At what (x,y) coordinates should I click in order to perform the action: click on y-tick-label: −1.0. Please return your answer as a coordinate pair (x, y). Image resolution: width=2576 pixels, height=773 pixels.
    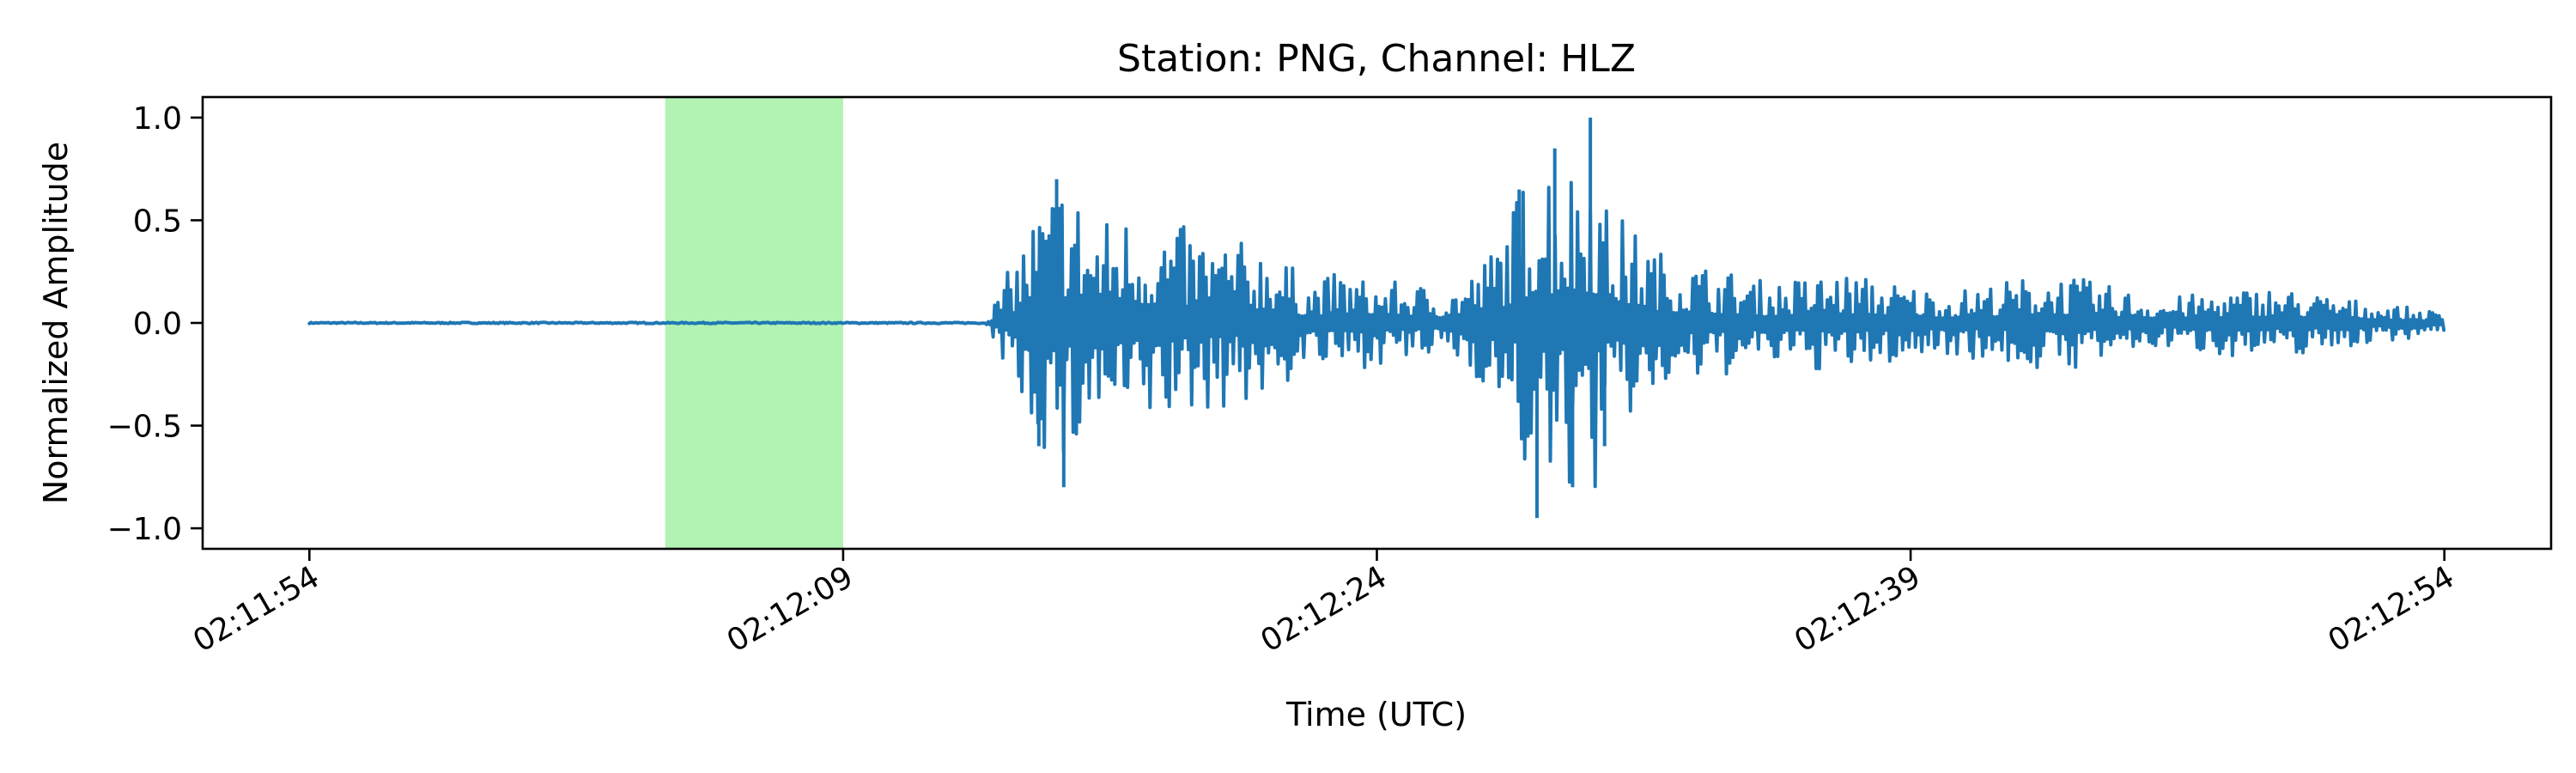
    Looking at the image, I should click on (144, 529).